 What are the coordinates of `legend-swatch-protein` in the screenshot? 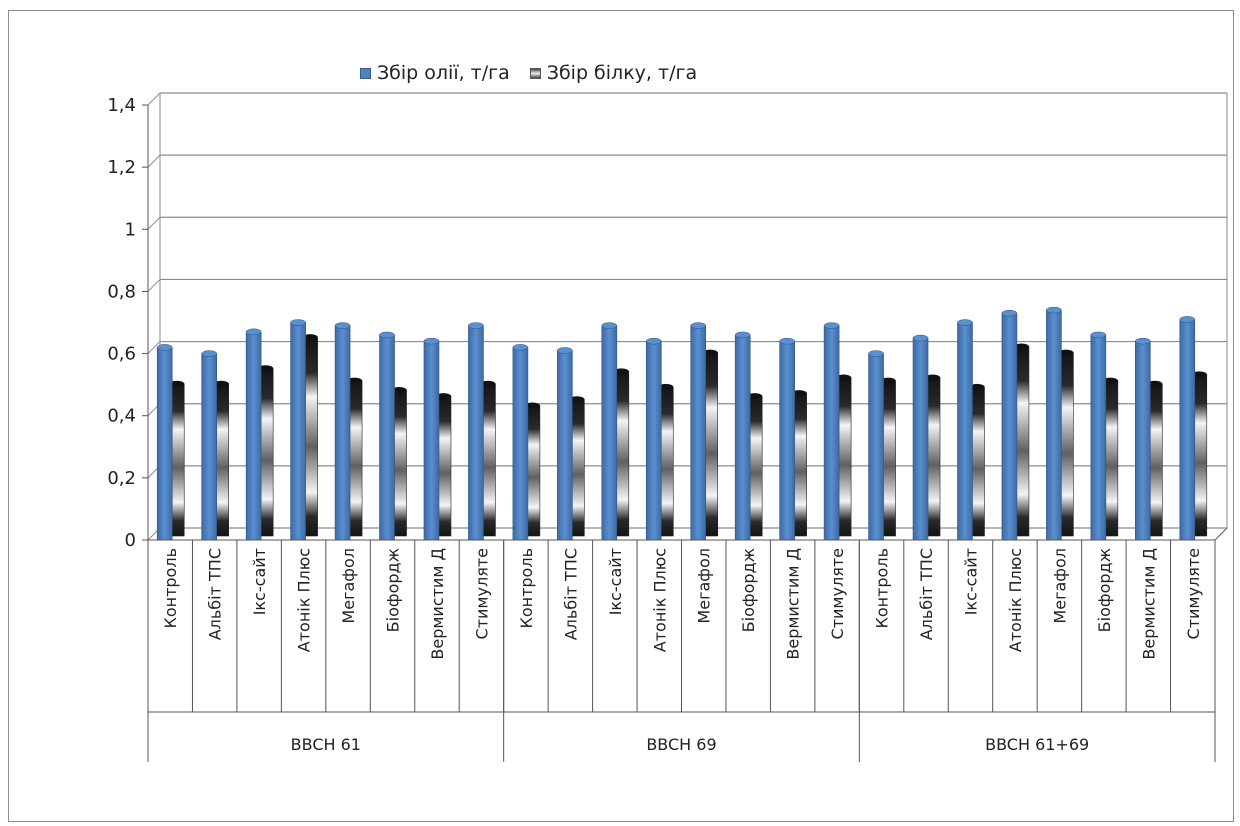 It's located at (535, 73).